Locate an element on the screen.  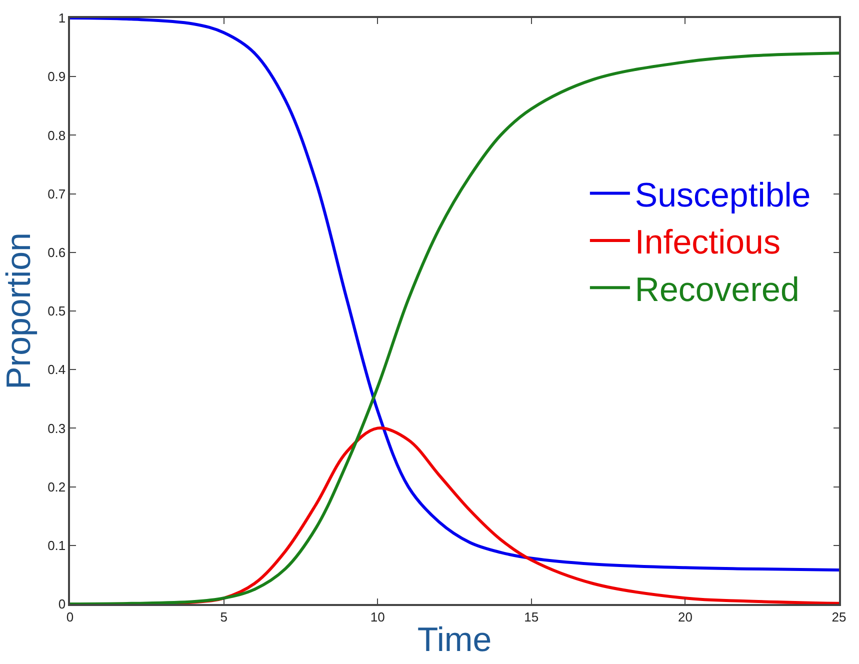
x-axis-title: Time is located at coordinates (454, 640).